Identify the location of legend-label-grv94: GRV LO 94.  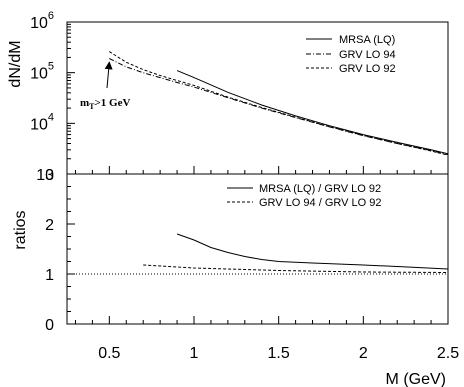
(367, 55).